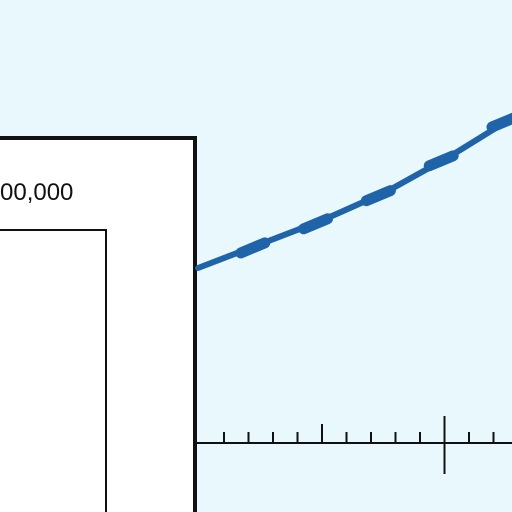 The image size is (512, 512). I want to click on panel-value-label: 00,000, so click(36, 192).